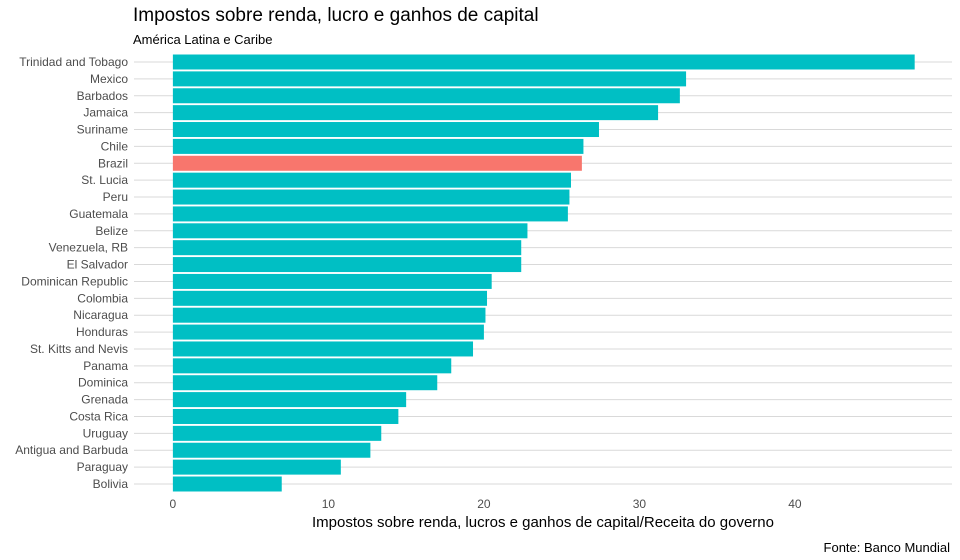 Image resolution: width=960 pixels, height=560 pixels. Describe the element at coordinates (115, 146) in the screenshot. I see `category-label: Chile` at that location.